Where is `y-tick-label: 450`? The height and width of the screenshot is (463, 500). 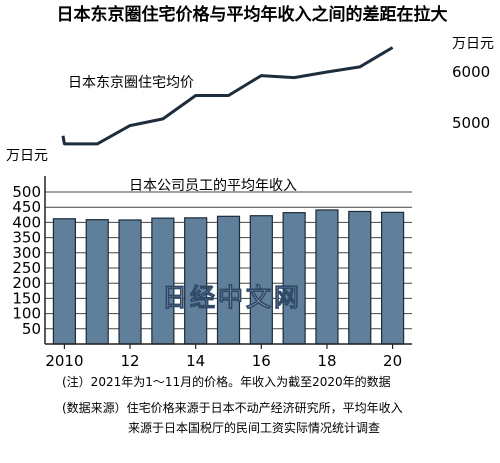 y-tick-label: 450 is located at coordinates (26, 207).